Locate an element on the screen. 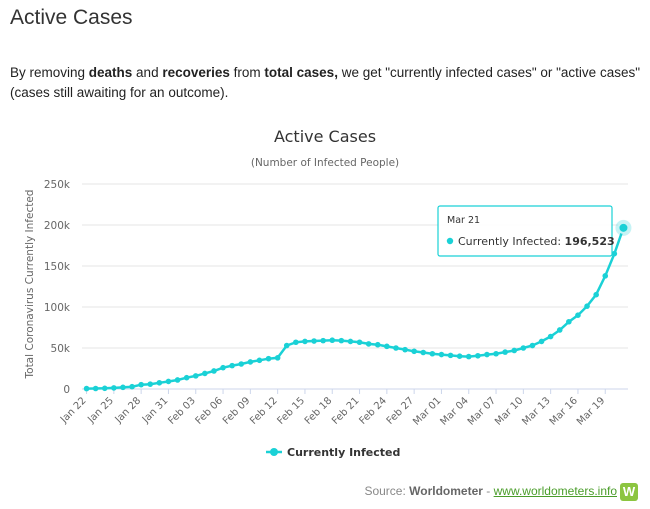 The width and height of the screenshot is (650, 509). x-tick-label: Jan 25 is located at coordinates (100, 410).